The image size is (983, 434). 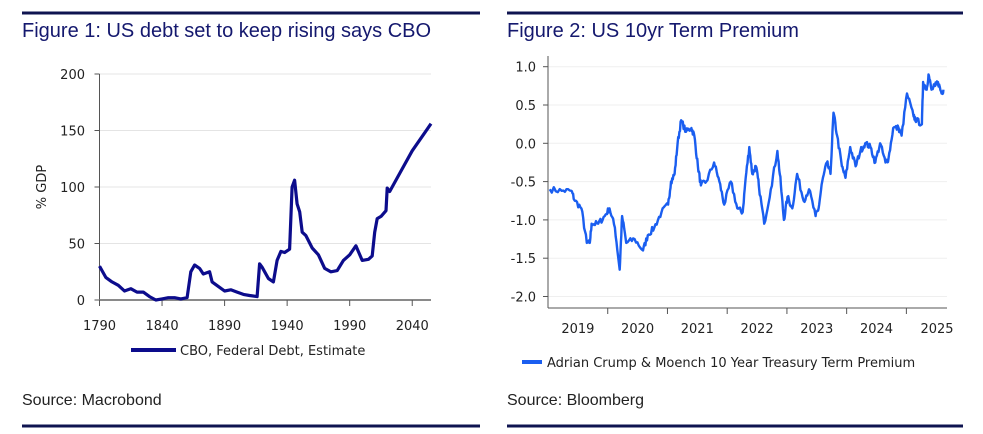 What do you see at coordinates (256, 326) in the screenshot?
I see `chart1-x-tick-labels: 1790 1840 1890 1940 1990 2040` at bounding box center [256, 326].